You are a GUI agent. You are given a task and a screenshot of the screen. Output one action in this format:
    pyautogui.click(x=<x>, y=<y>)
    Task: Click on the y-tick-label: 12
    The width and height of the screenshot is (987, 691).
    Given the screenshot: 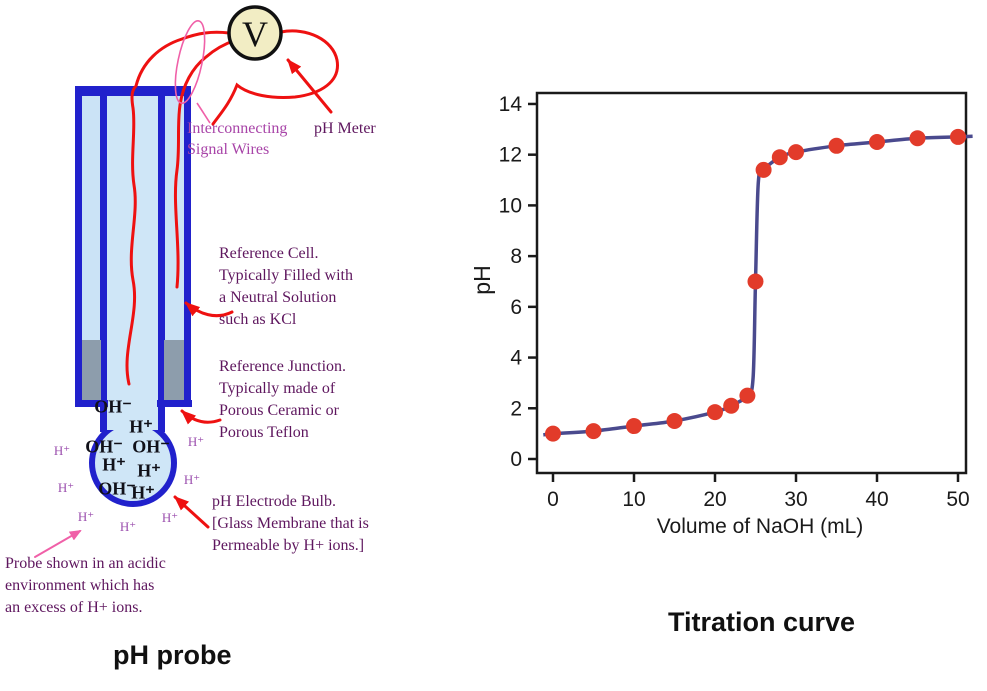 What is the action you would take?
    pyautogui.click(x=510, y=155)
    